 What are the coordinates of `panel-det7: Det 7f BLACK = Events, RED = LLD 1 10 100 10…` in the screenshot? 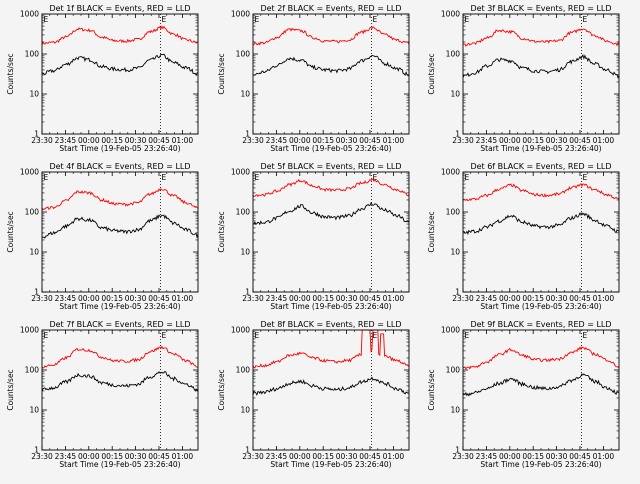 It's located at (102, 394).